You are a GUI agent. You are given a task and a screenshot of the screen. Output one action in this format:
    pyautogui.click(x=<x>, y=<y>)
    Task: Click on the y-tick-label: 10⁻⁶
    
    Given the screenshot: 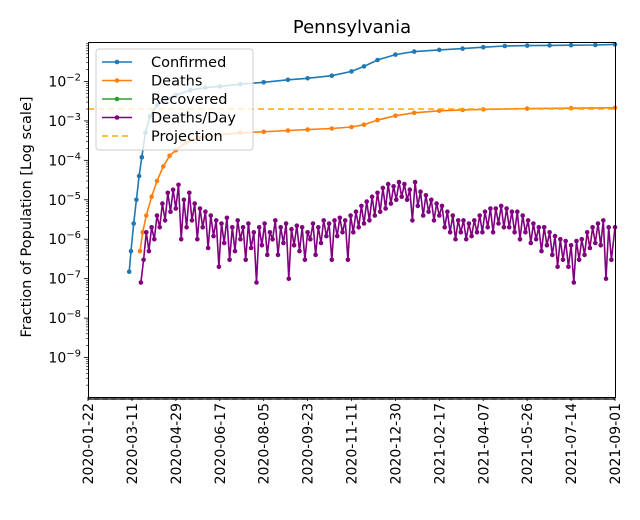 What is the action you would take?
    pyautogui.click(x=64, y=239)
    